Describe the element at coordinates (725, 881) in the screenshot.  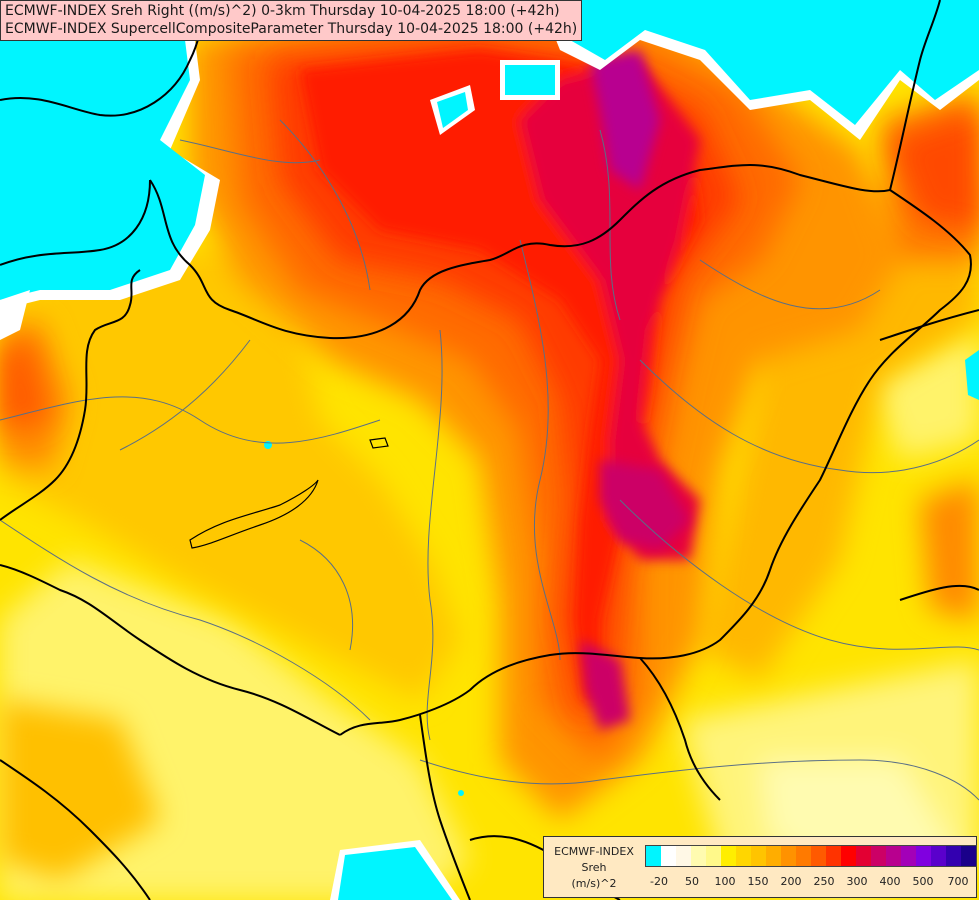
I see `legend-tick-label: 100` at that location.